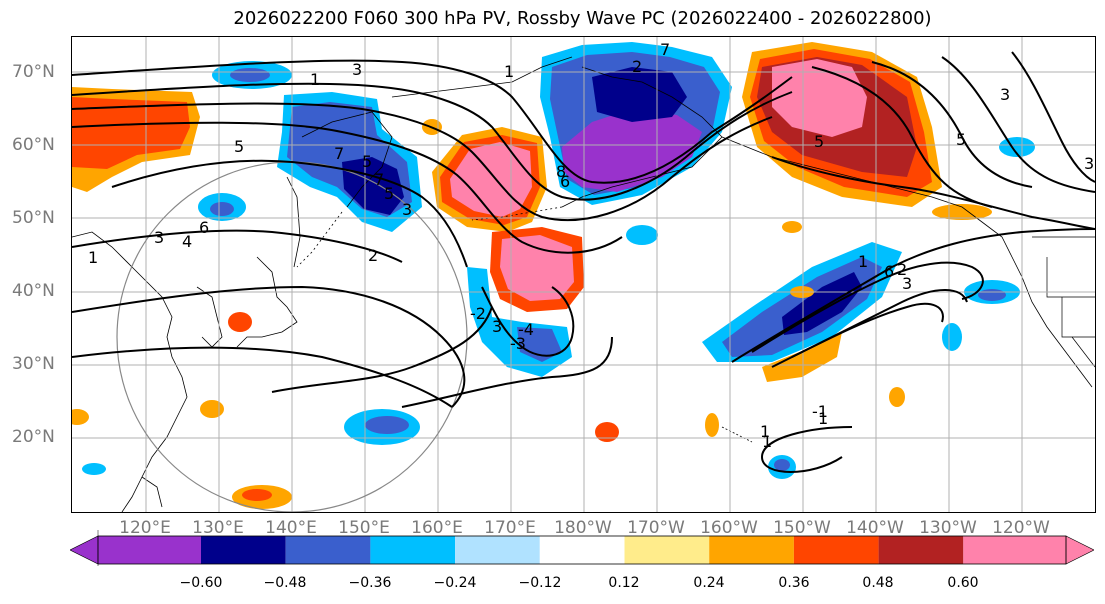  Describe the element at coordinates (802, 357) in the screenshot. I see `warm-anomaly-east-south` at that location.